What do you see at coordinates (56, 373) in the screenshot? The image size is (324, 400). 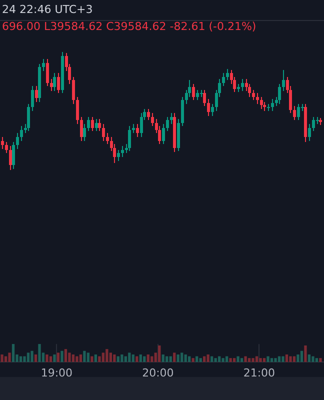 I see `x-tick-label: 19:00` at bounding box center [56, 373].